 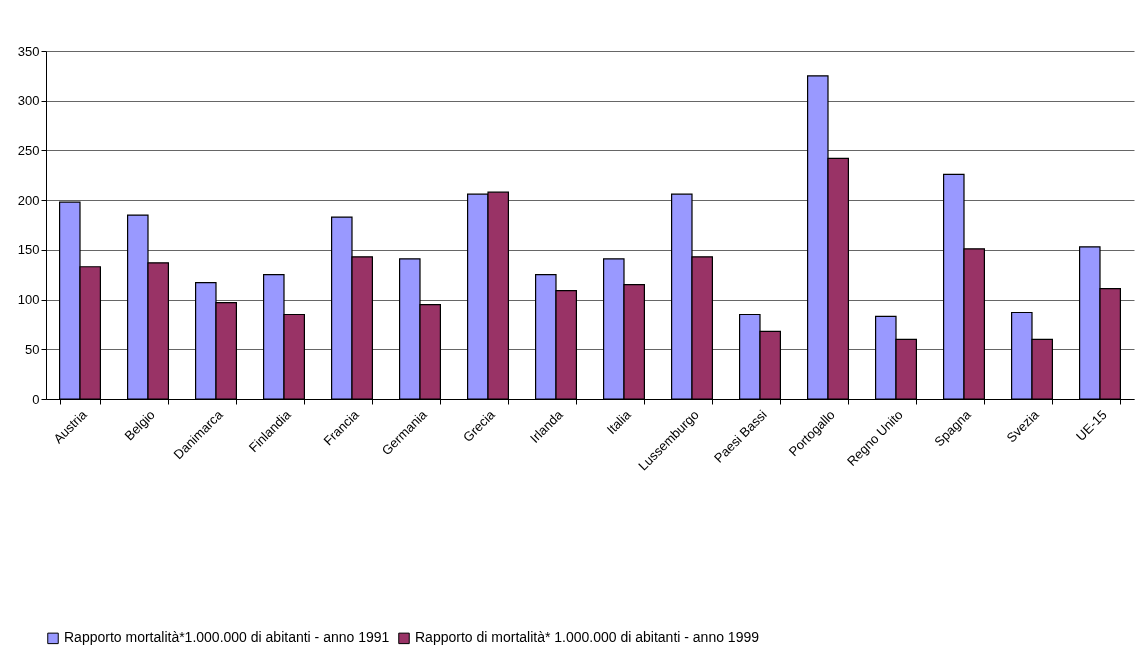 I want to click on y-tick-label: 350, so click(x=28, y=51).